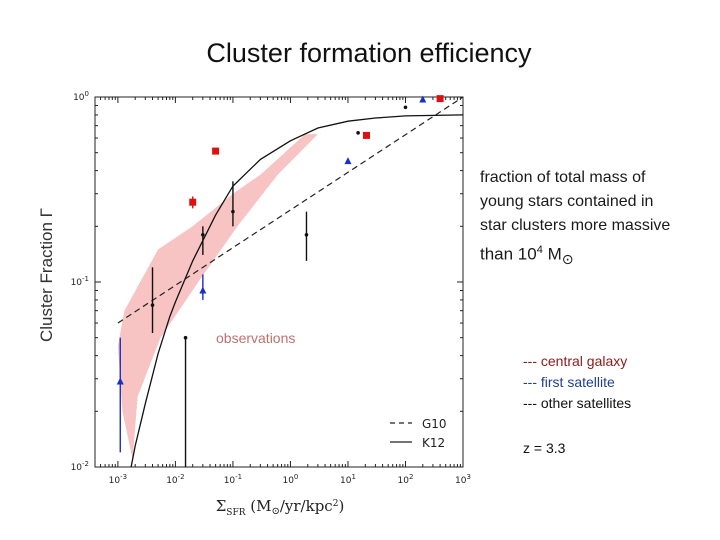  I want to click on description-line-mass: than 104 M⊙, so click(595, 255).